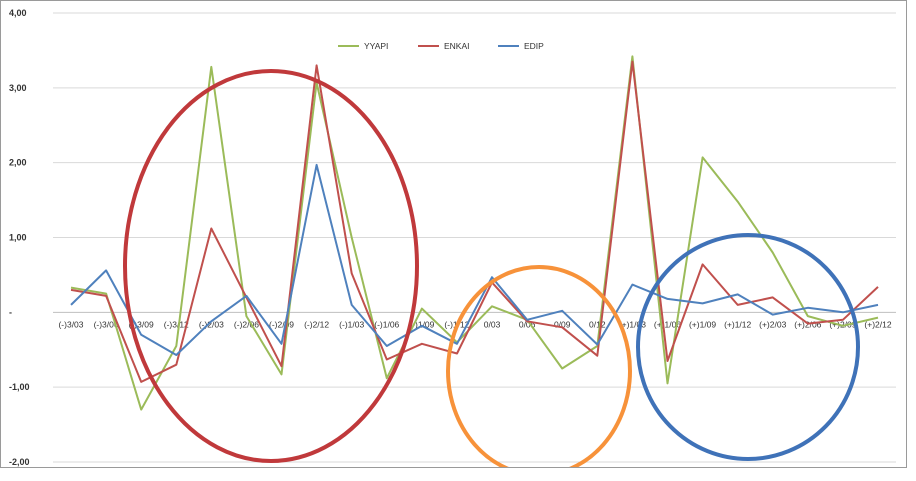 This screenshot has height=481, width=916. What do you see at coordinates (534, 46) in the screenshot?
I see `legend-label-edip: EDIP` at bounding box center [534, 46].